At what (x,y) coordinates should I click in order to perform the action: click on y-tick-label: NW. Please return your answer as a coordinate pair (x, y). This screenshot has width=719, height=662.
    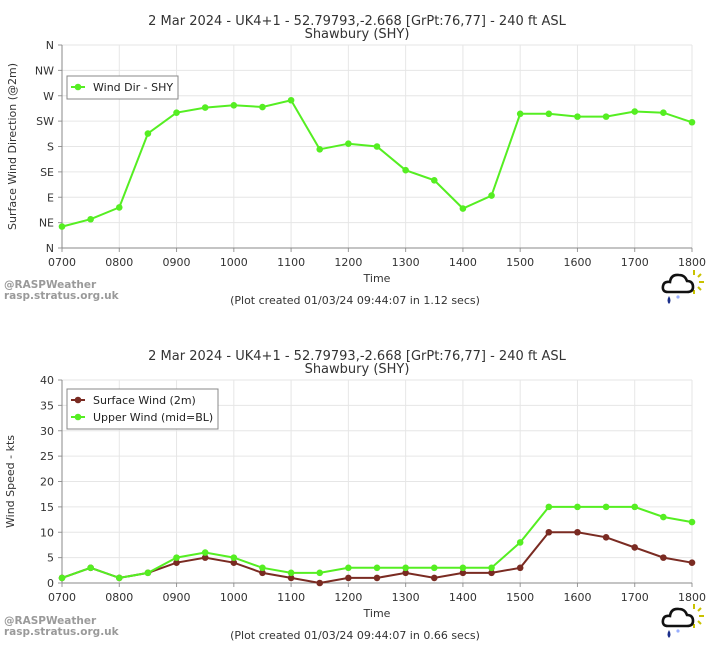
    Looking at the image, I should click on (44, 70).